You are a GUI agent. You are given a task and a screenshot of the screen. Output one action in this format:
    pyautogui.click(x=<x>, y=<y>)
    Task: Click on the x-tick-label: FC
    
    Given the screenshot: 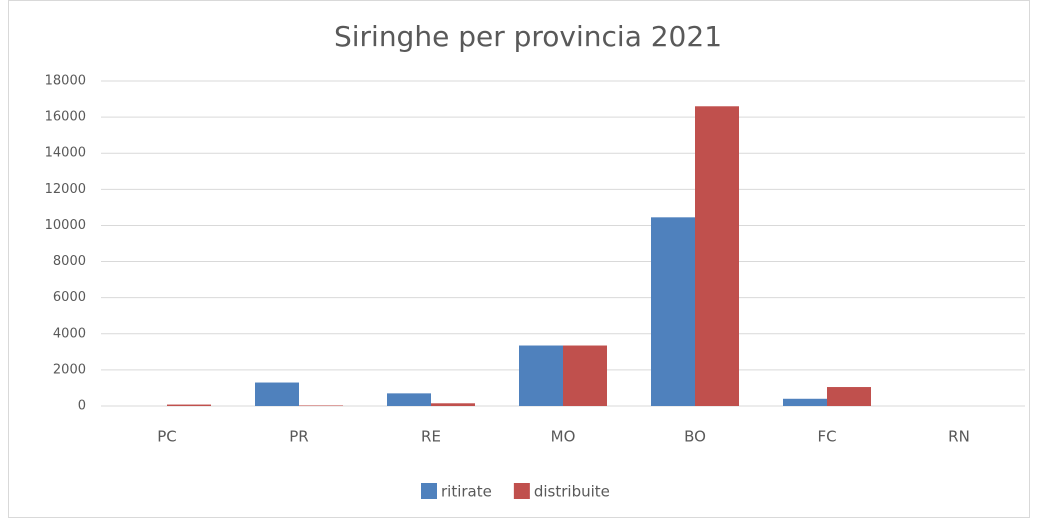 What is the action you would take?
    pyautogui.click(x=826, y=437)
    